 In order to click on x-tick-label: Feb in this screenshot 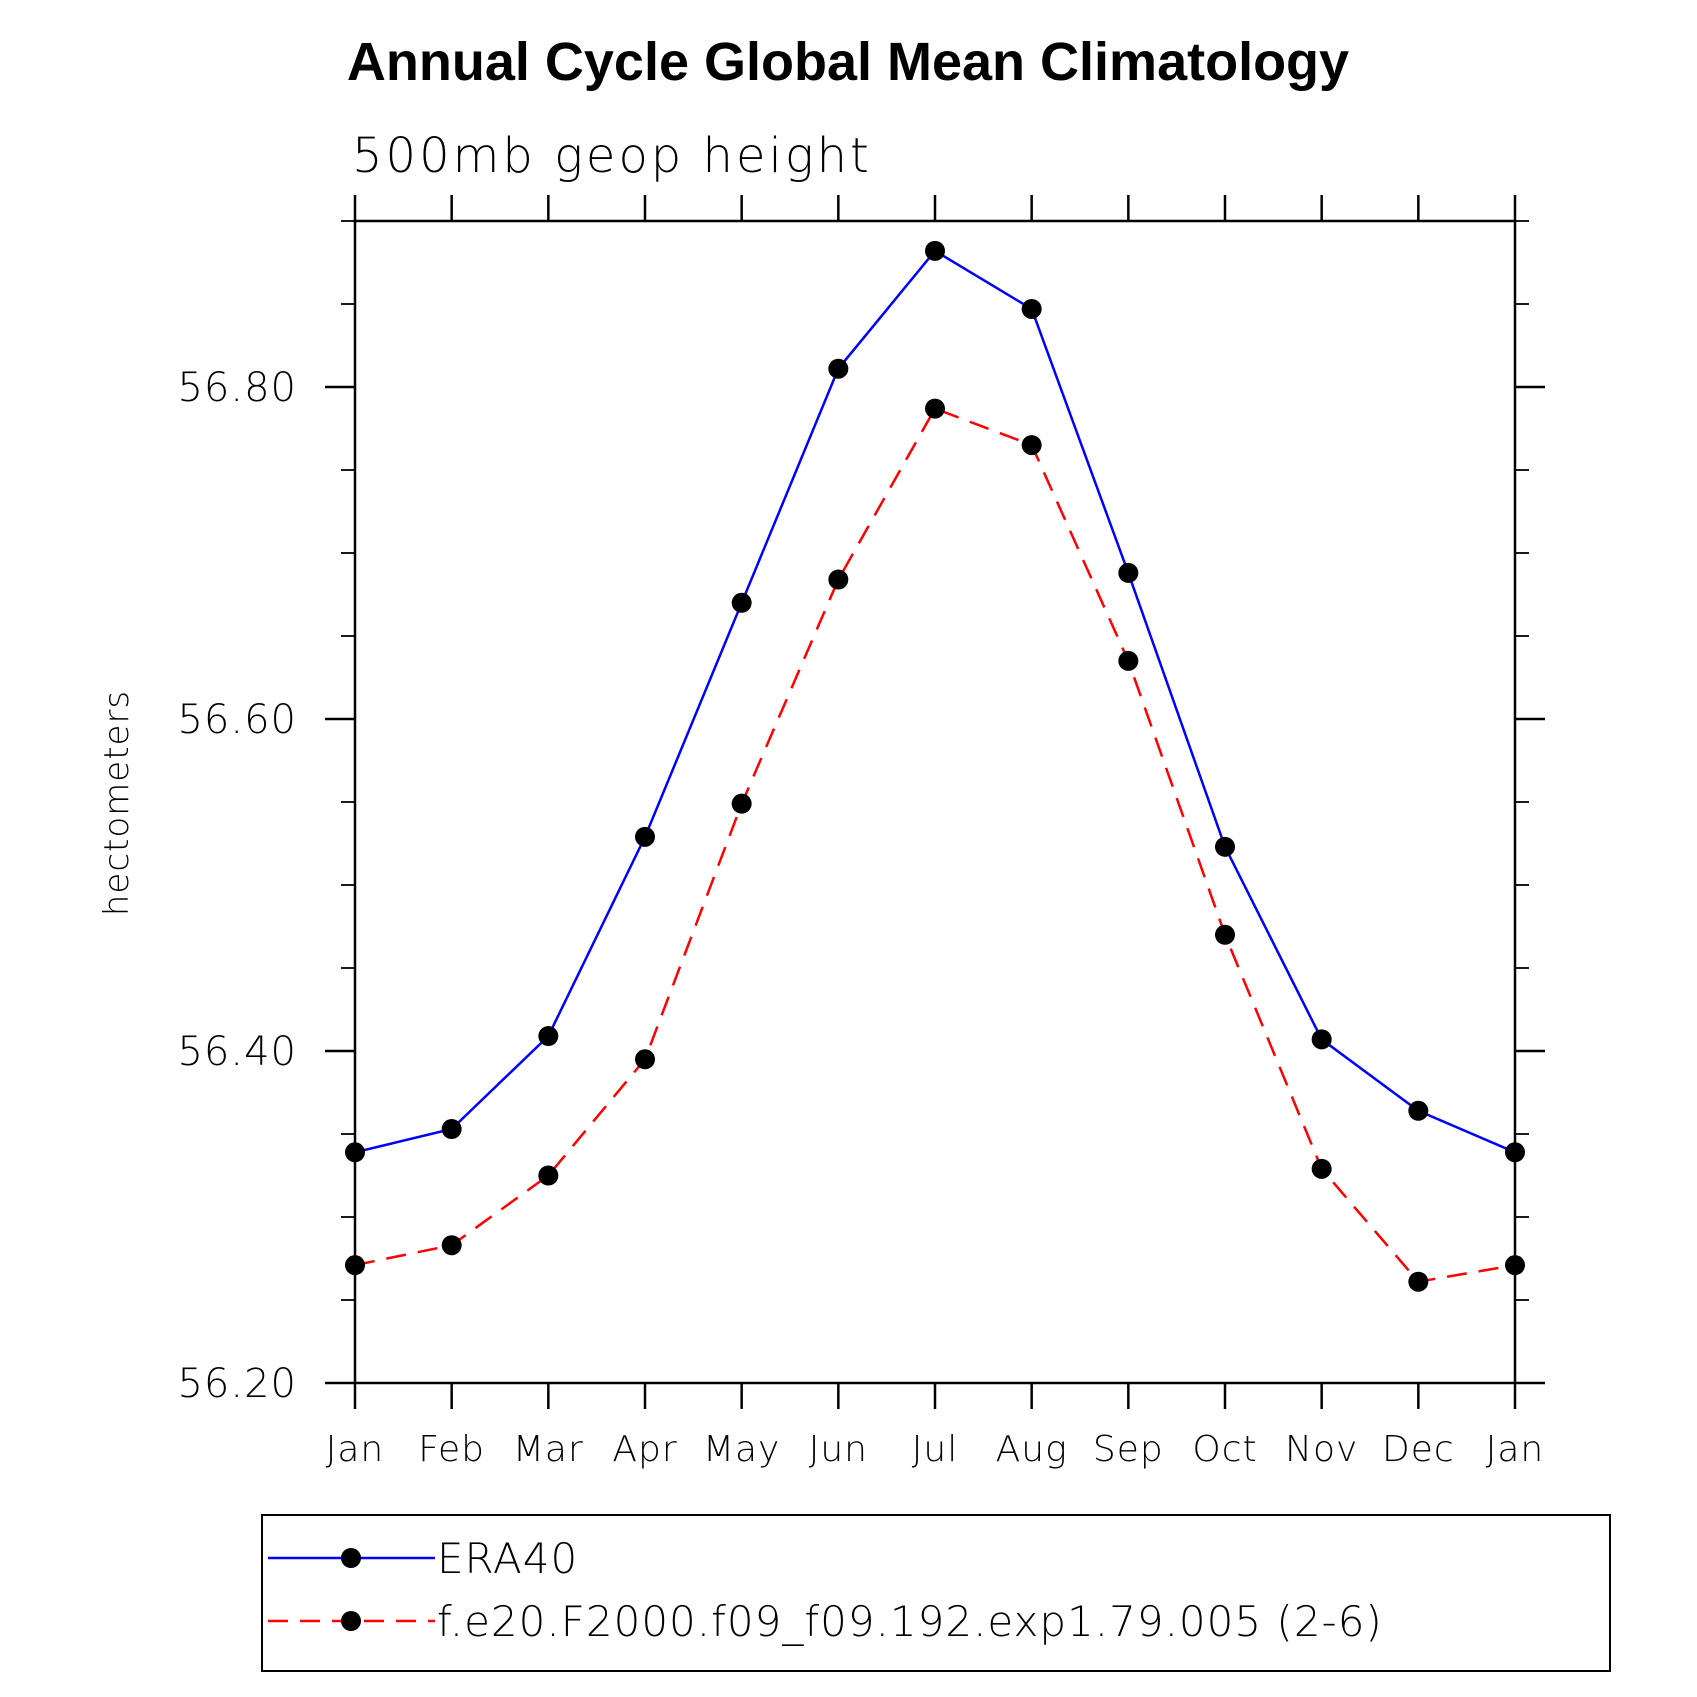, I will do `click(451, 1449)`.